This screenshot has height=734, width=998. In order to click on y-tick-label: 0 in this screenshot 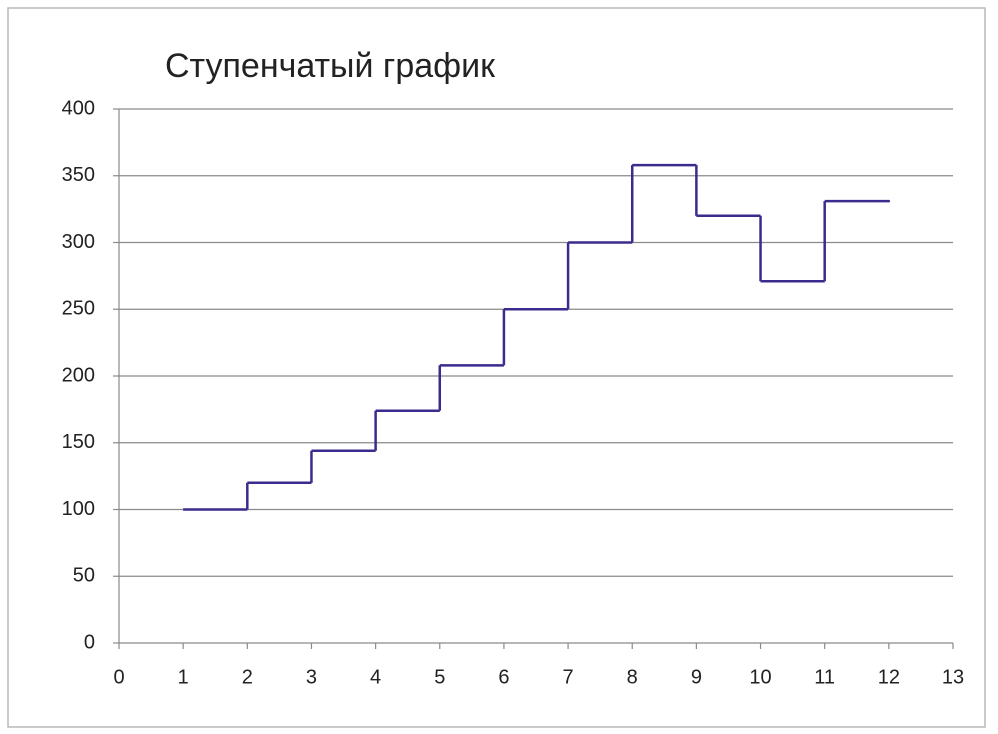, I will do `click(89, 642)`.